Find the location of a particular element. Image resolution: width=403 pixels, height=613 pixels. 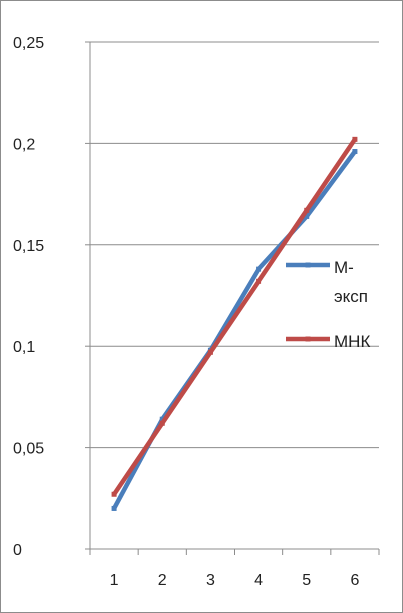

legend-label: М- is located at coordinates (344, 267).